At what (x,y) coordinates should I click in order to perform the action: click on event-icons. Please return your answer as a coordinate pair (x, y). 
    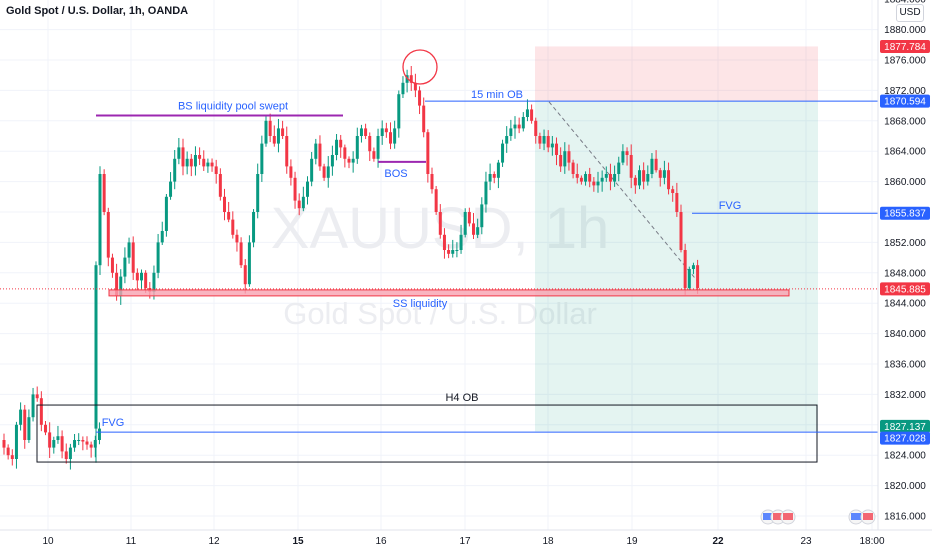
    Looking at the image, I should click on (818, 517).